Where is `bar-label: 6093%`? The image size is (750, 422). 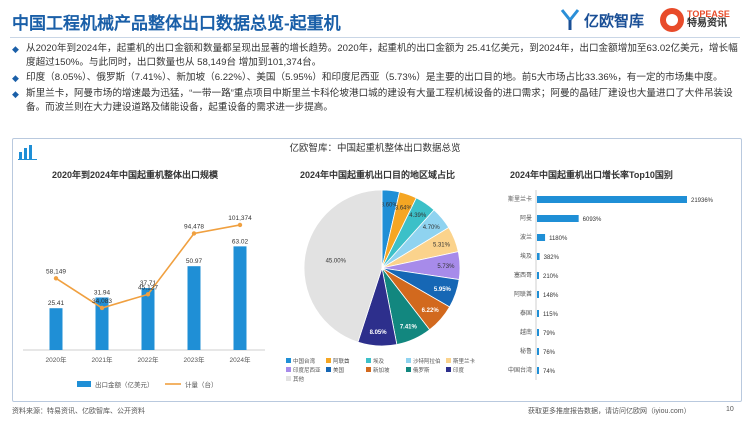
bar-label: 6093% is located at coordinates (592, 220).